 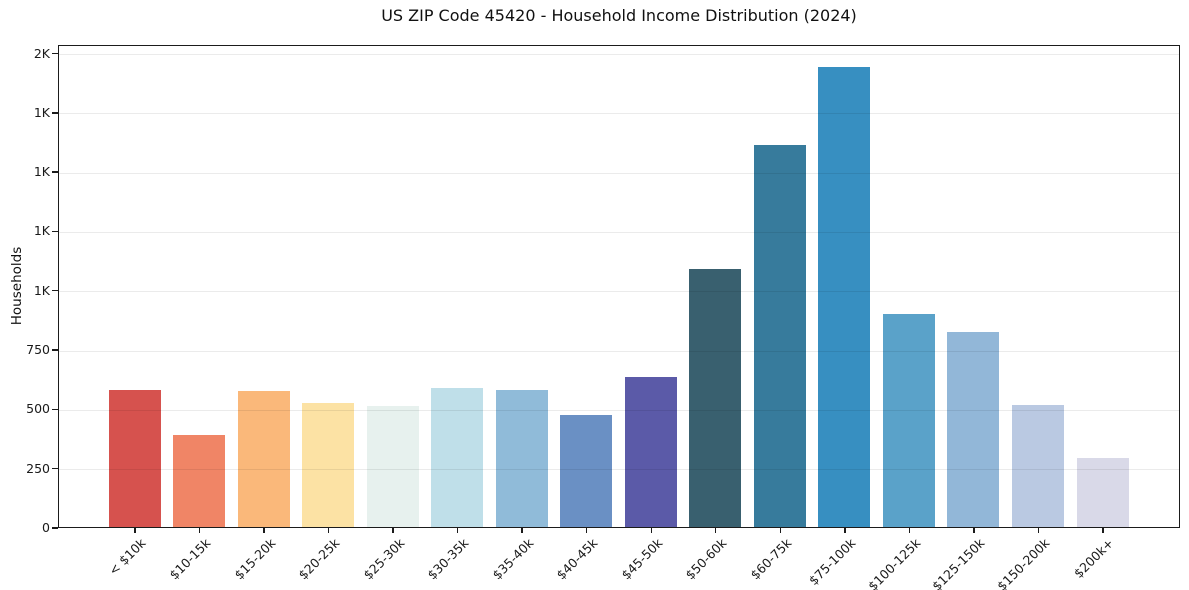 What do you see at coordinates (127, 557) in the screenshot?
I see `x-tick-label: < $10k` at bounding box center [127, 557].